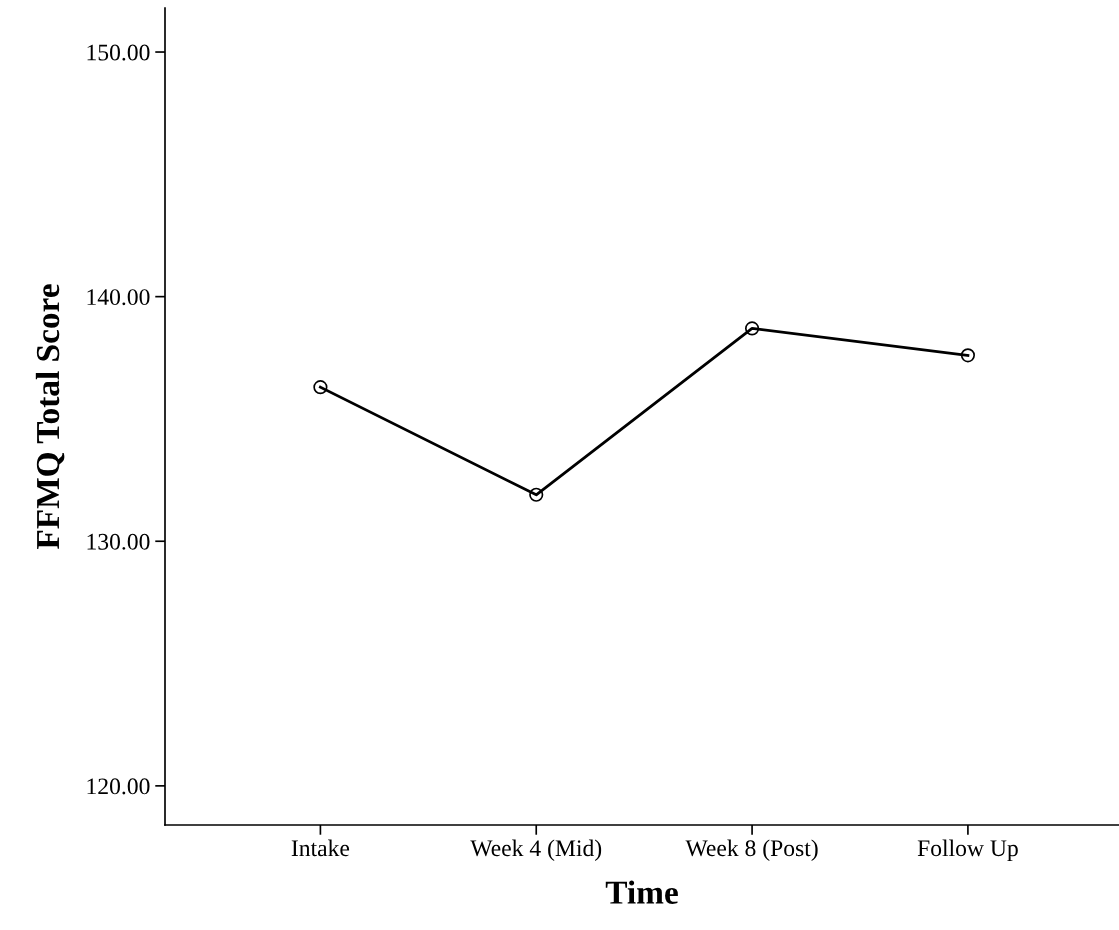 The image size is (1119, 930). What do you see at coordinates (50, 416) in the screenshot?
I see `y-axis-title: FFMQ Total Score` at bounding box center [50, 416].